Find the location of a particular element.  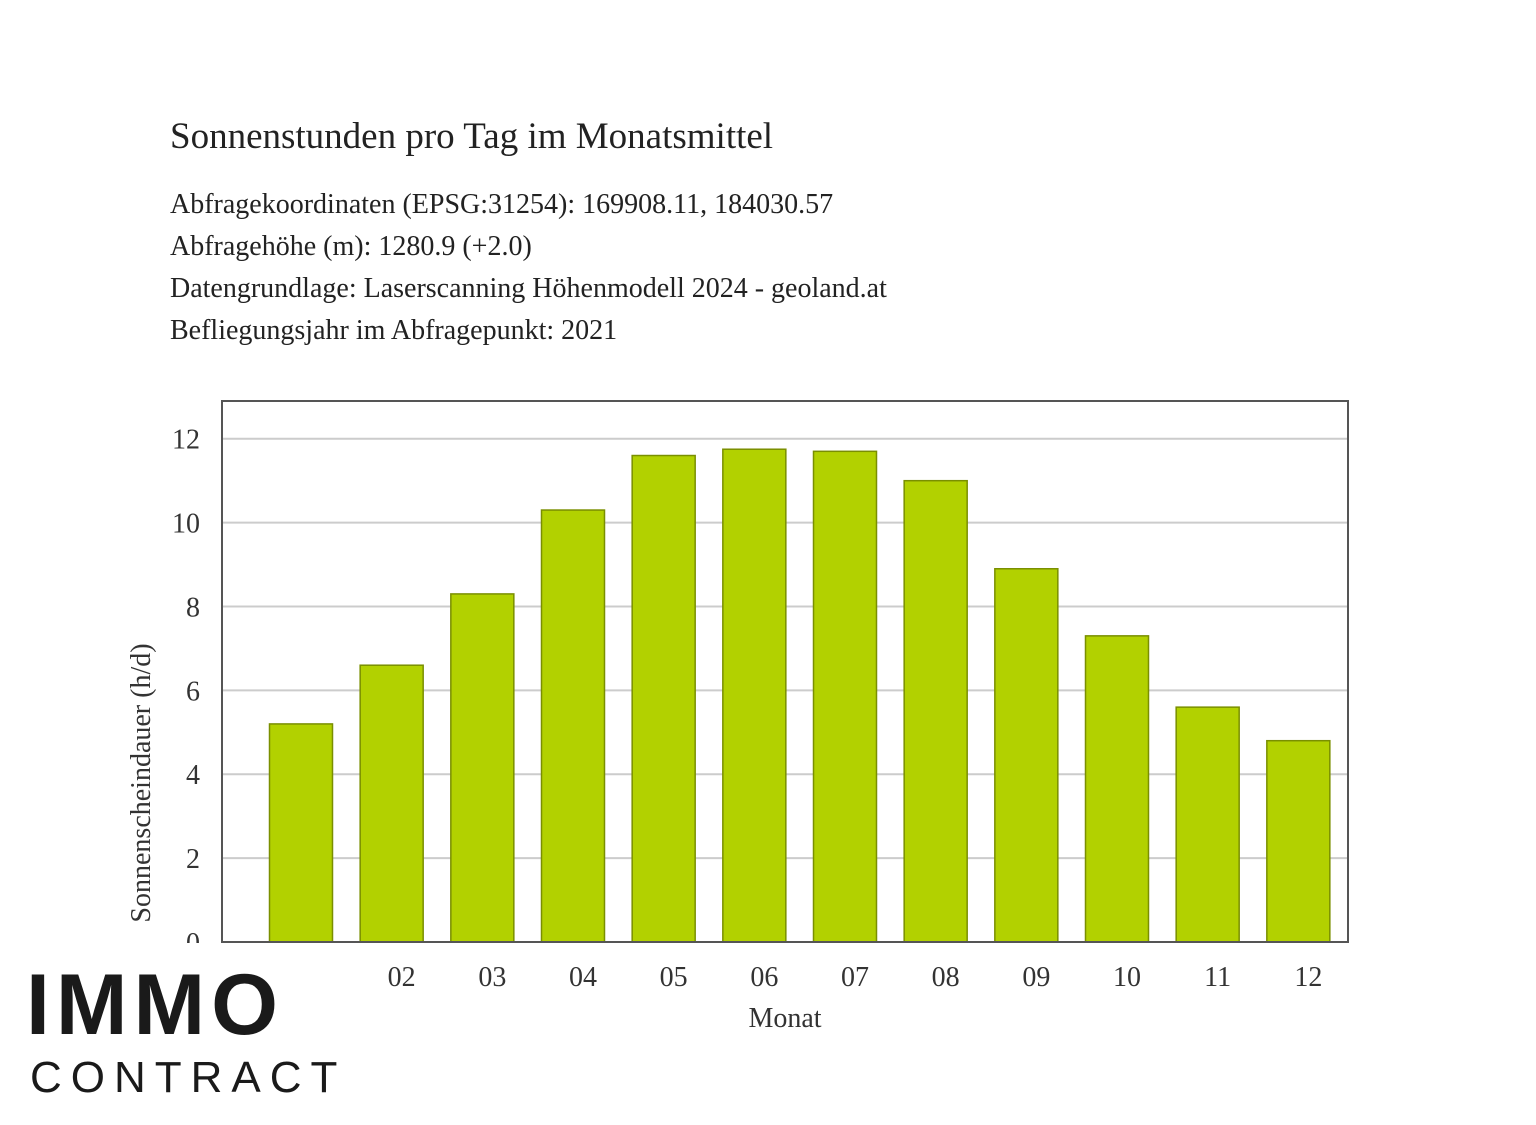

y-tick-label: 4 is located at coordinates (193, 775).